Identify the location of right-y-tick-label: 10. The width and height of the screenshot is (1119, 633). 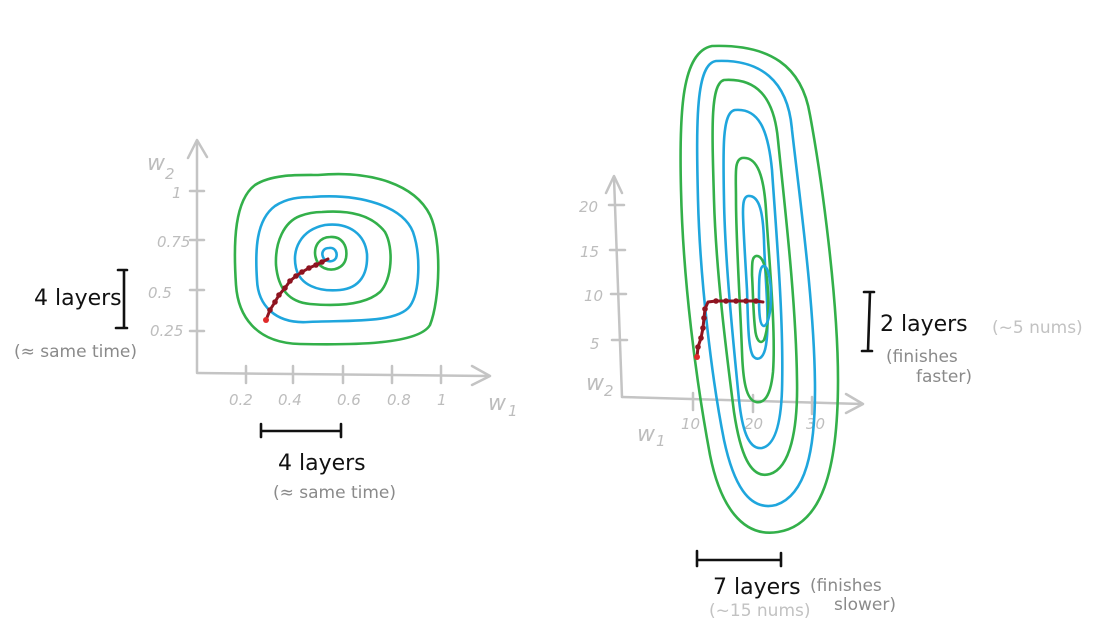
(593, 296).